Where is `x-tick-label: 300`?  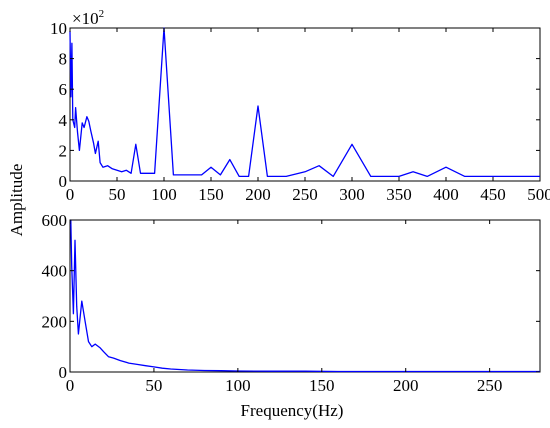
x-tick-label: 300 is located at coordinates (352, 194).